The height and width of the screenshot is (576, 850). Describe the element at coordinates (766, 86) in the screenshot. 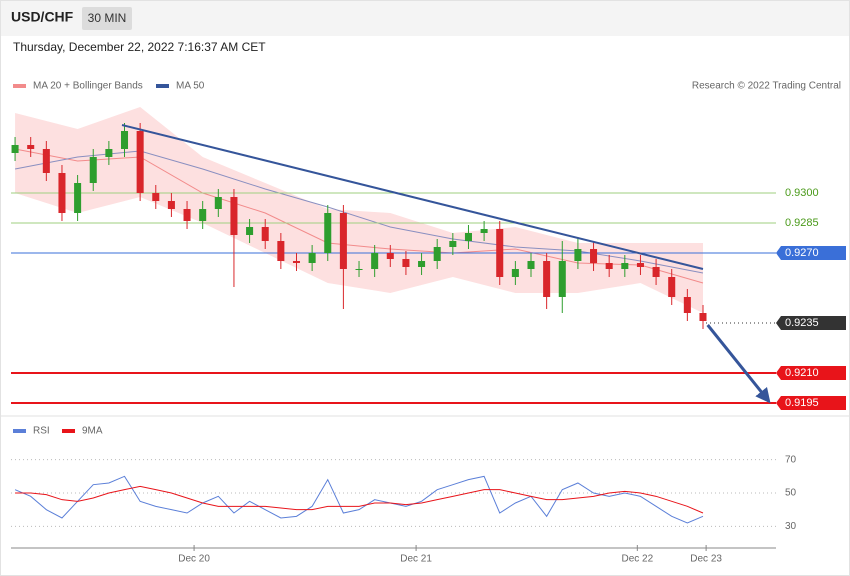

I see `credit: Research © 2022 Trading Central` at that location.